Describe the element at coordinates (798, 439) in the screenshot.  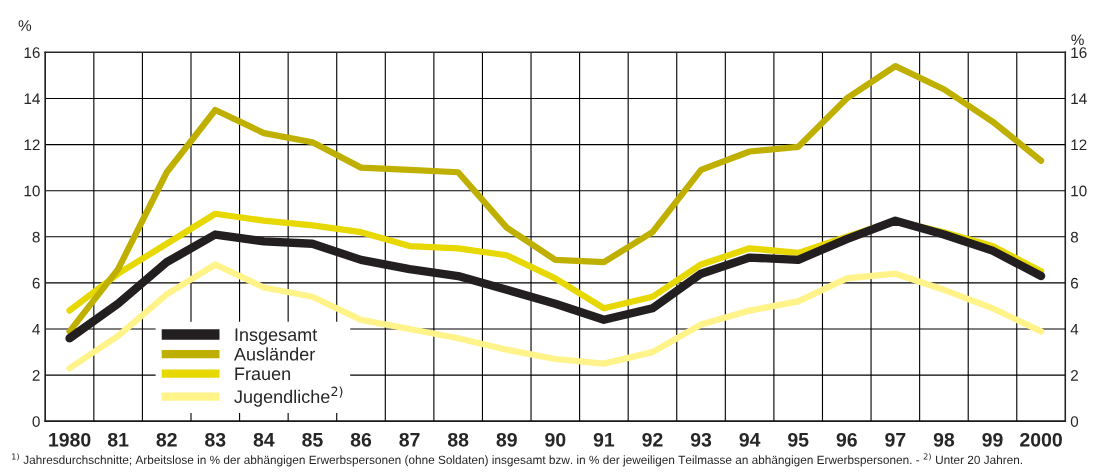
I see `x-tick-label: 95` at that location.